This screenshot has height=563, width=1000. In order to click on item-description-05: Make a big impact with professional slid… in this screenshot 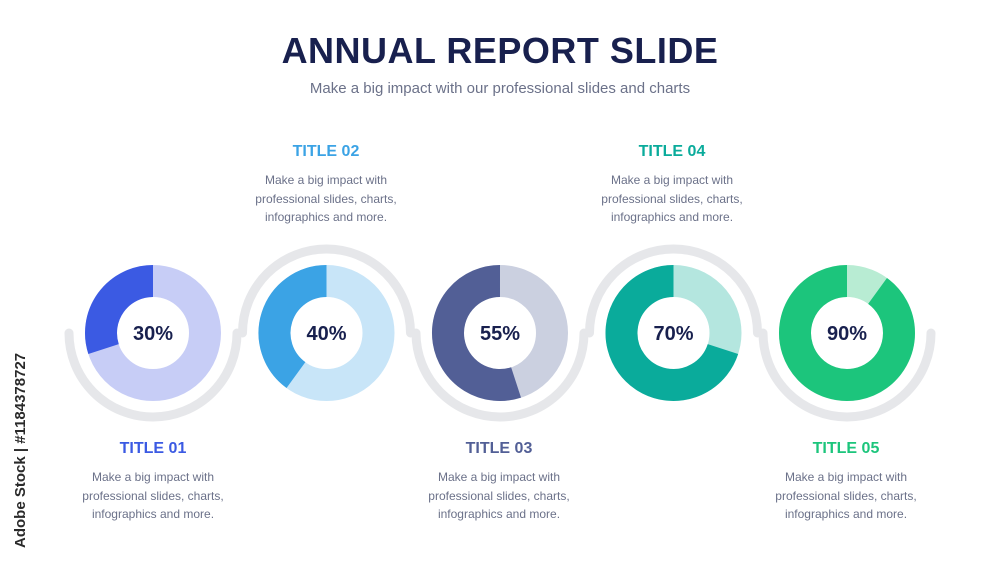, I will do `click(846, 495)`.